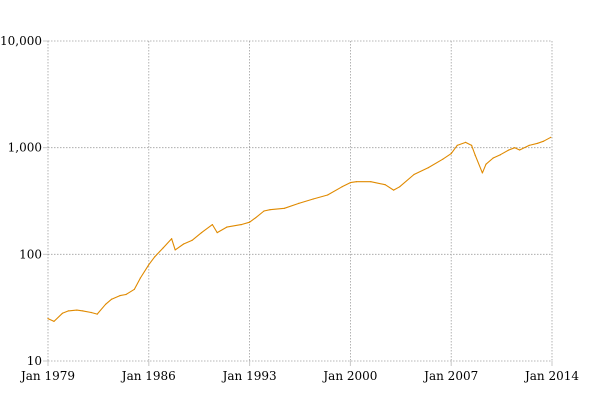 This screenshot has height=400, width=600. I want to click on x-tick-label: Jan 1986, so click(148, 376).